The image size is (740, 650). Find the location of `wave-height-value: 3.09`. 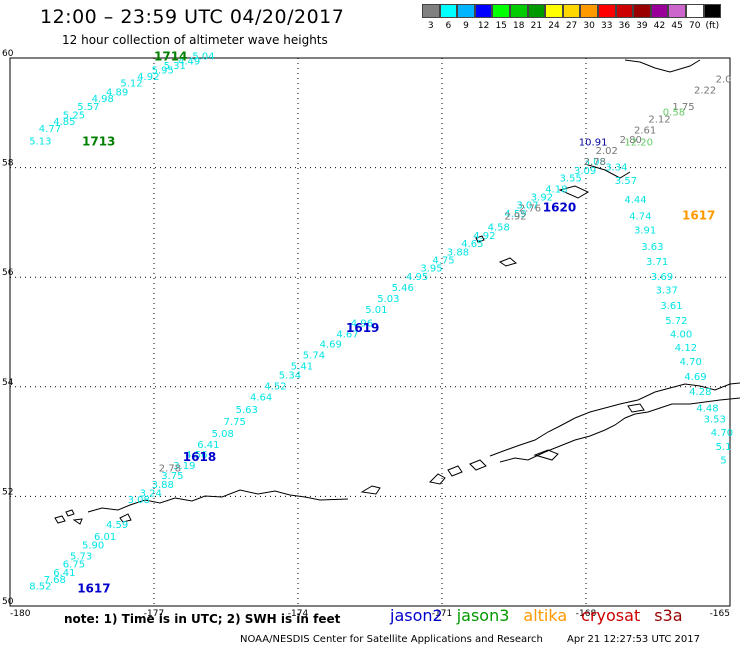

wave-height-value: 3.09 is located at coordinates (585, 171).